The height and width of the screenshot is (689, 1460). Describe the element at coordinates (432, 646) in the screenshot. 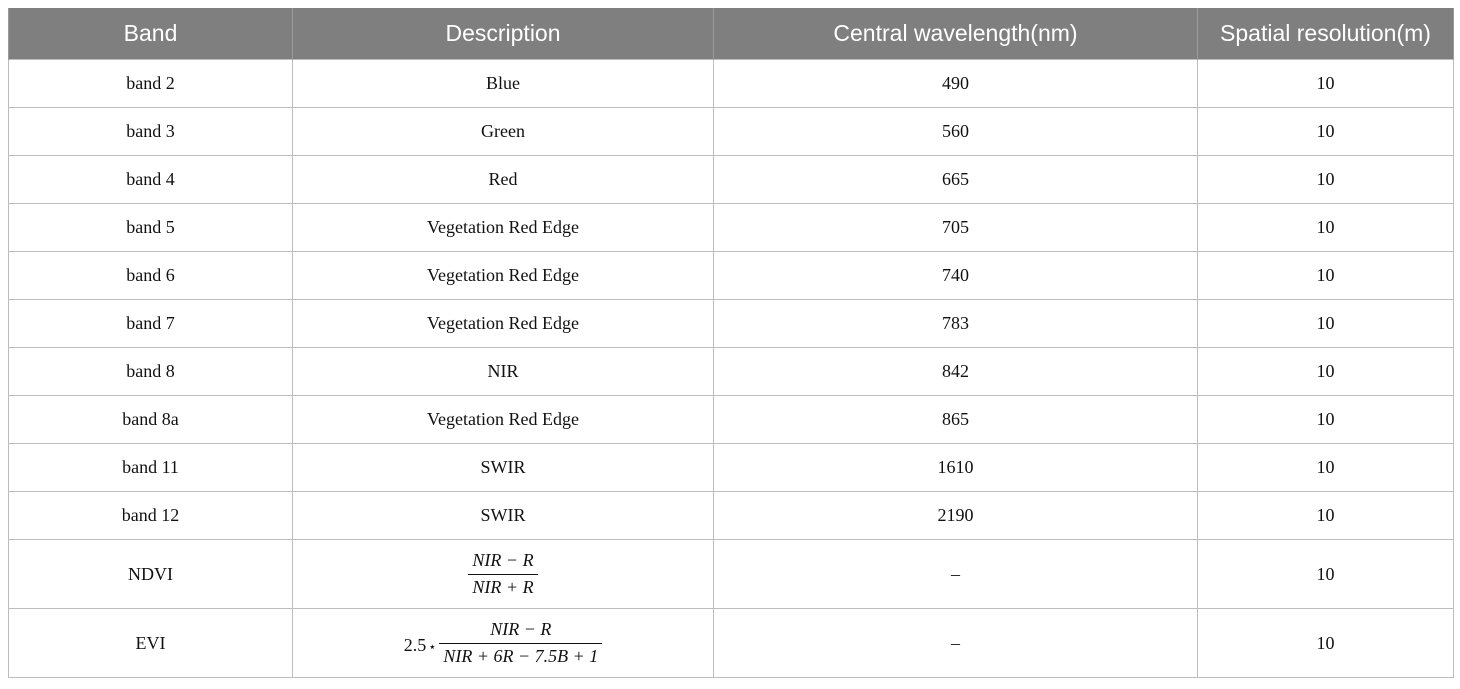

I see `evi-operator: ⋆` at that location.